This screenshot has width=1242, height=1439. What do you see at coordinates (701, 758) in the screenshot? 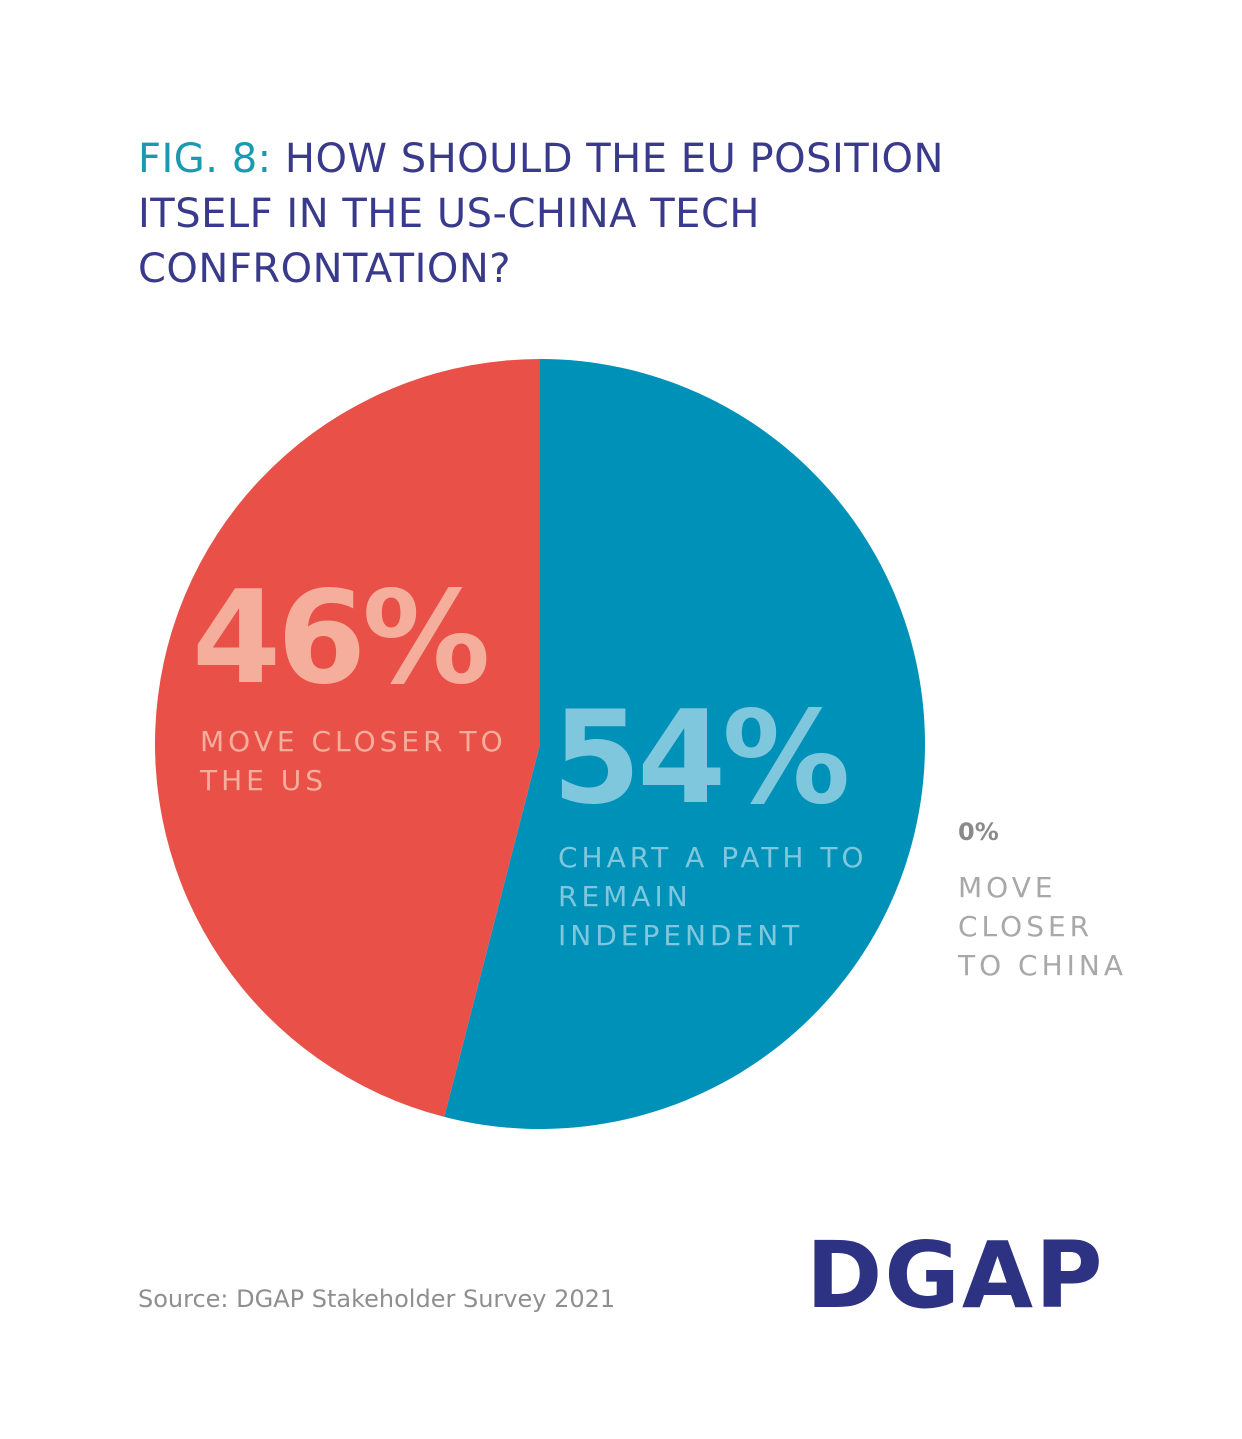
I see `value-label: 54%` at bounding box center [701, 758].